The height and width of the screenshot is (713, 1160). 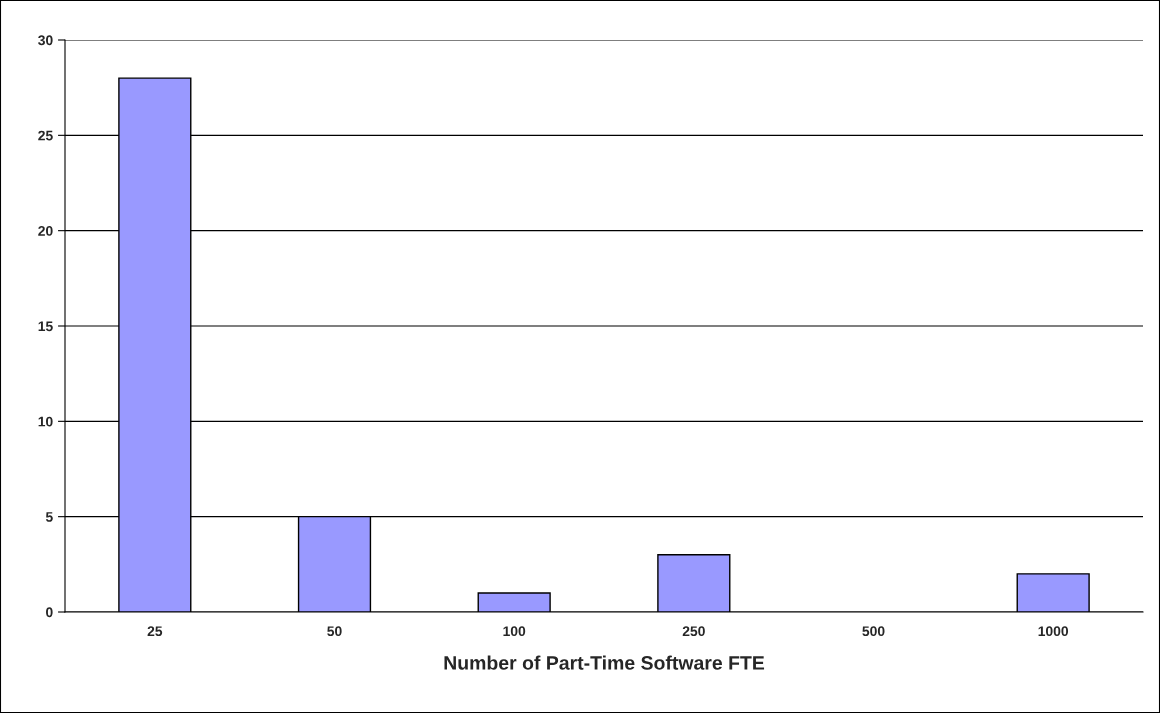 I want to click on y-tick-label: 5, so click(x=49, y=517).